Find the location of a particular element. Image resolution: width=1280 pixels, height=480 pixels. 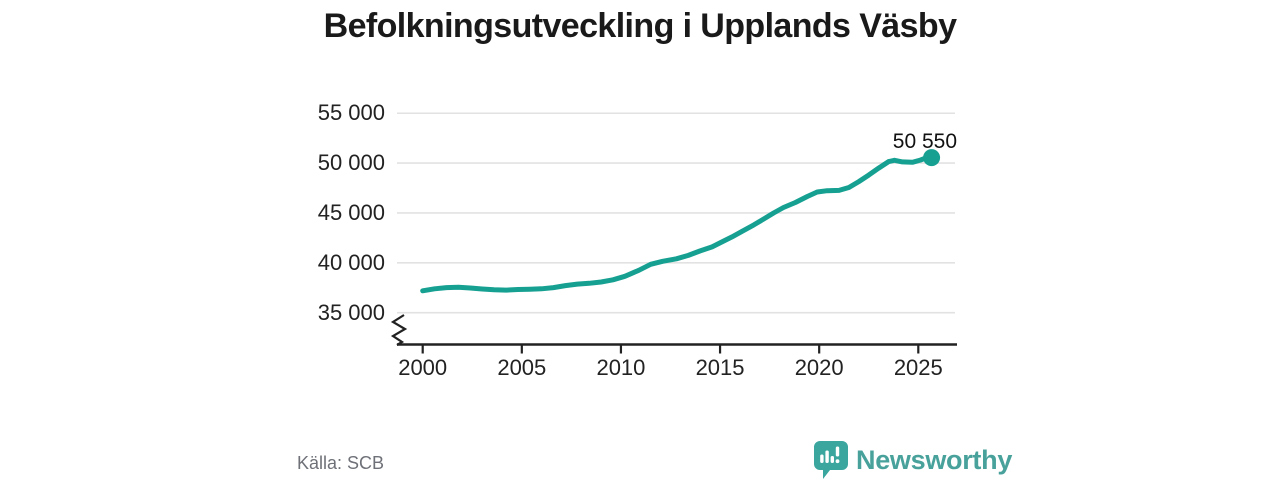

brand-wordmark: Newsworthy is located at coordinates (934, 460).